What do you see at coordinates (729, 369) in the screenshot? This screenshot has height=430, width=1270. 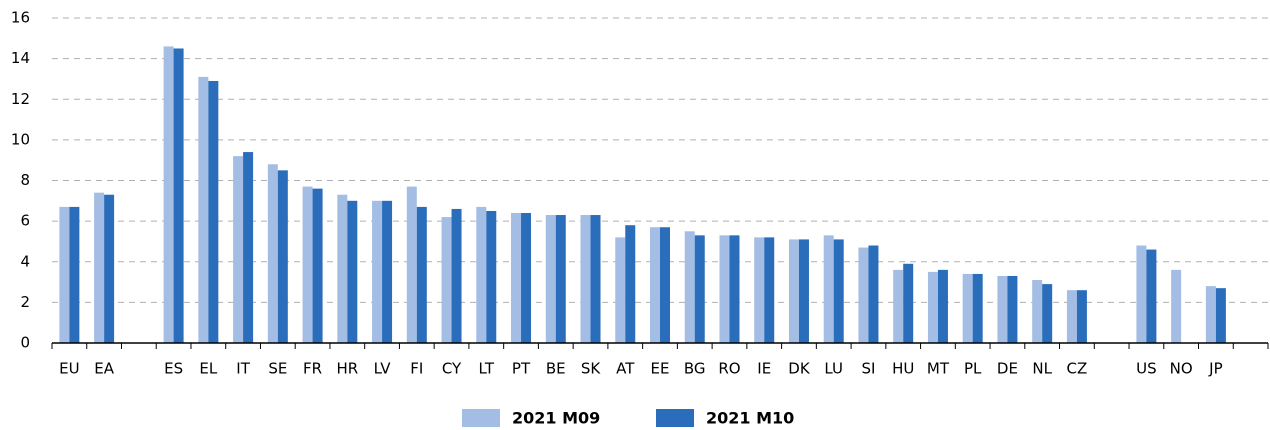 I see `x-tick-label: RO` at bounding box center [729, 369].